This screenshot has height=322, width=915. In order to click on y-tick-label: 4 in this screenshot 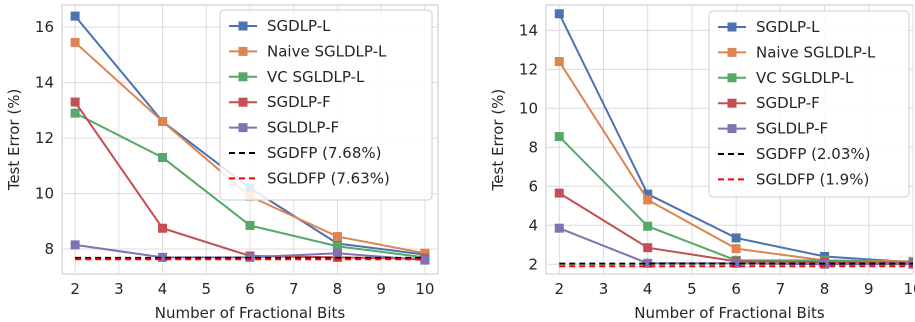, I will do `click(533, 225)`.